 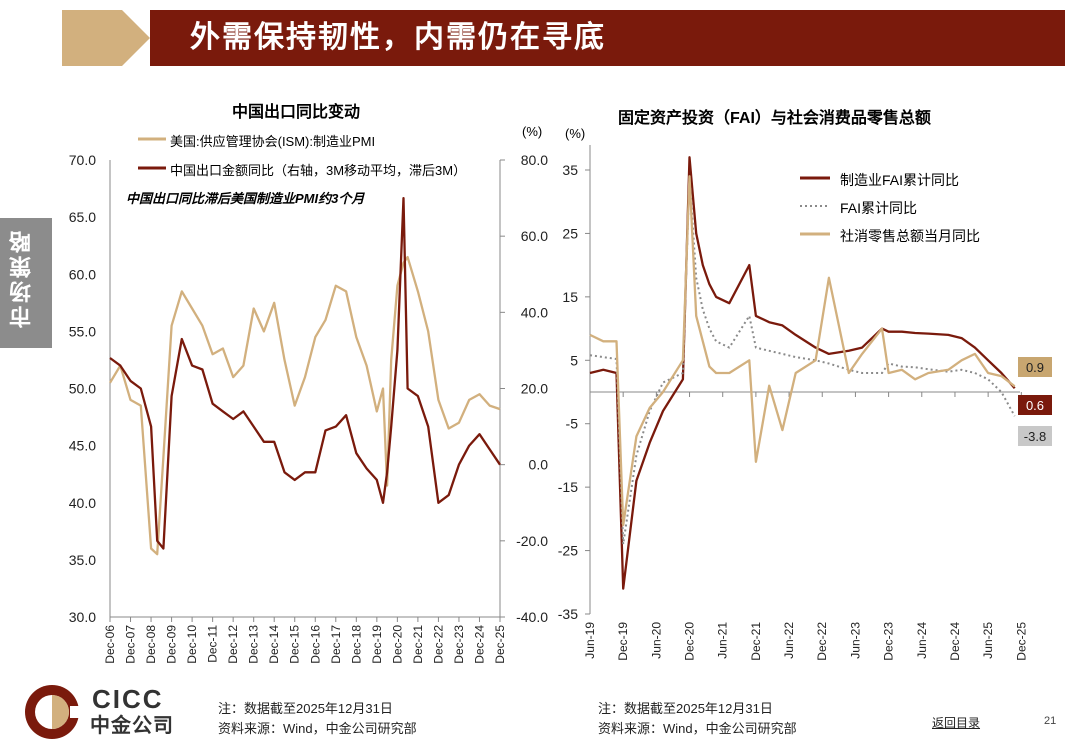 I want to click on cicc-logo-icon, so click(x=54, y=712).